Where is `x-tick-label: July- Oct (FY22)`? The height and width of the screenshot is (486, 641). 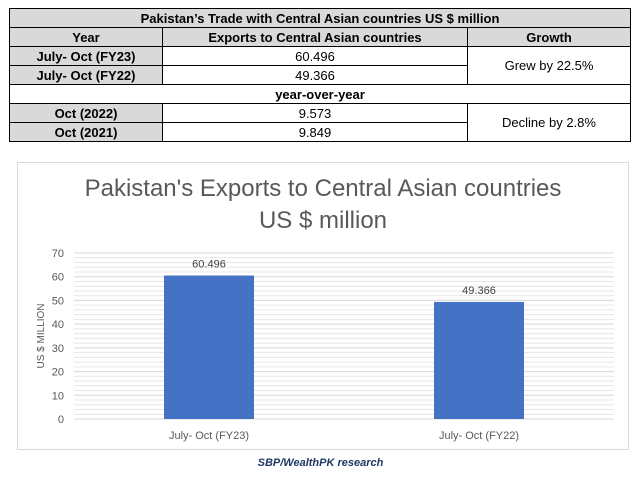
x-tick-label: July- Oct (FY22) is located at coordinates (479, 436).